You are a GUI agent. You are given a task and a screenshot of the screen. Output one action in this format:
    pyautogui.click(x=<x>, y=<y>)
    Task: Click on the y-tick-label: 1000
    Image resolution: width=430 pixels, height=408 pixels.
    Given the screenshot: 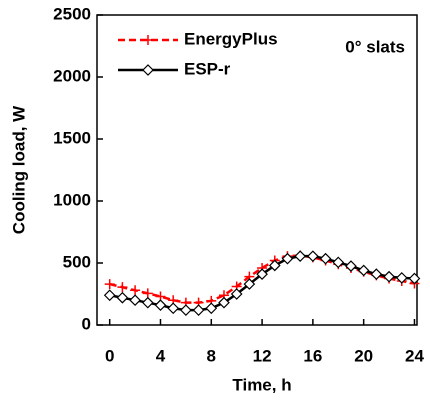 What is the action you would take?
    pyautogui.click(x=72, y=199)
    